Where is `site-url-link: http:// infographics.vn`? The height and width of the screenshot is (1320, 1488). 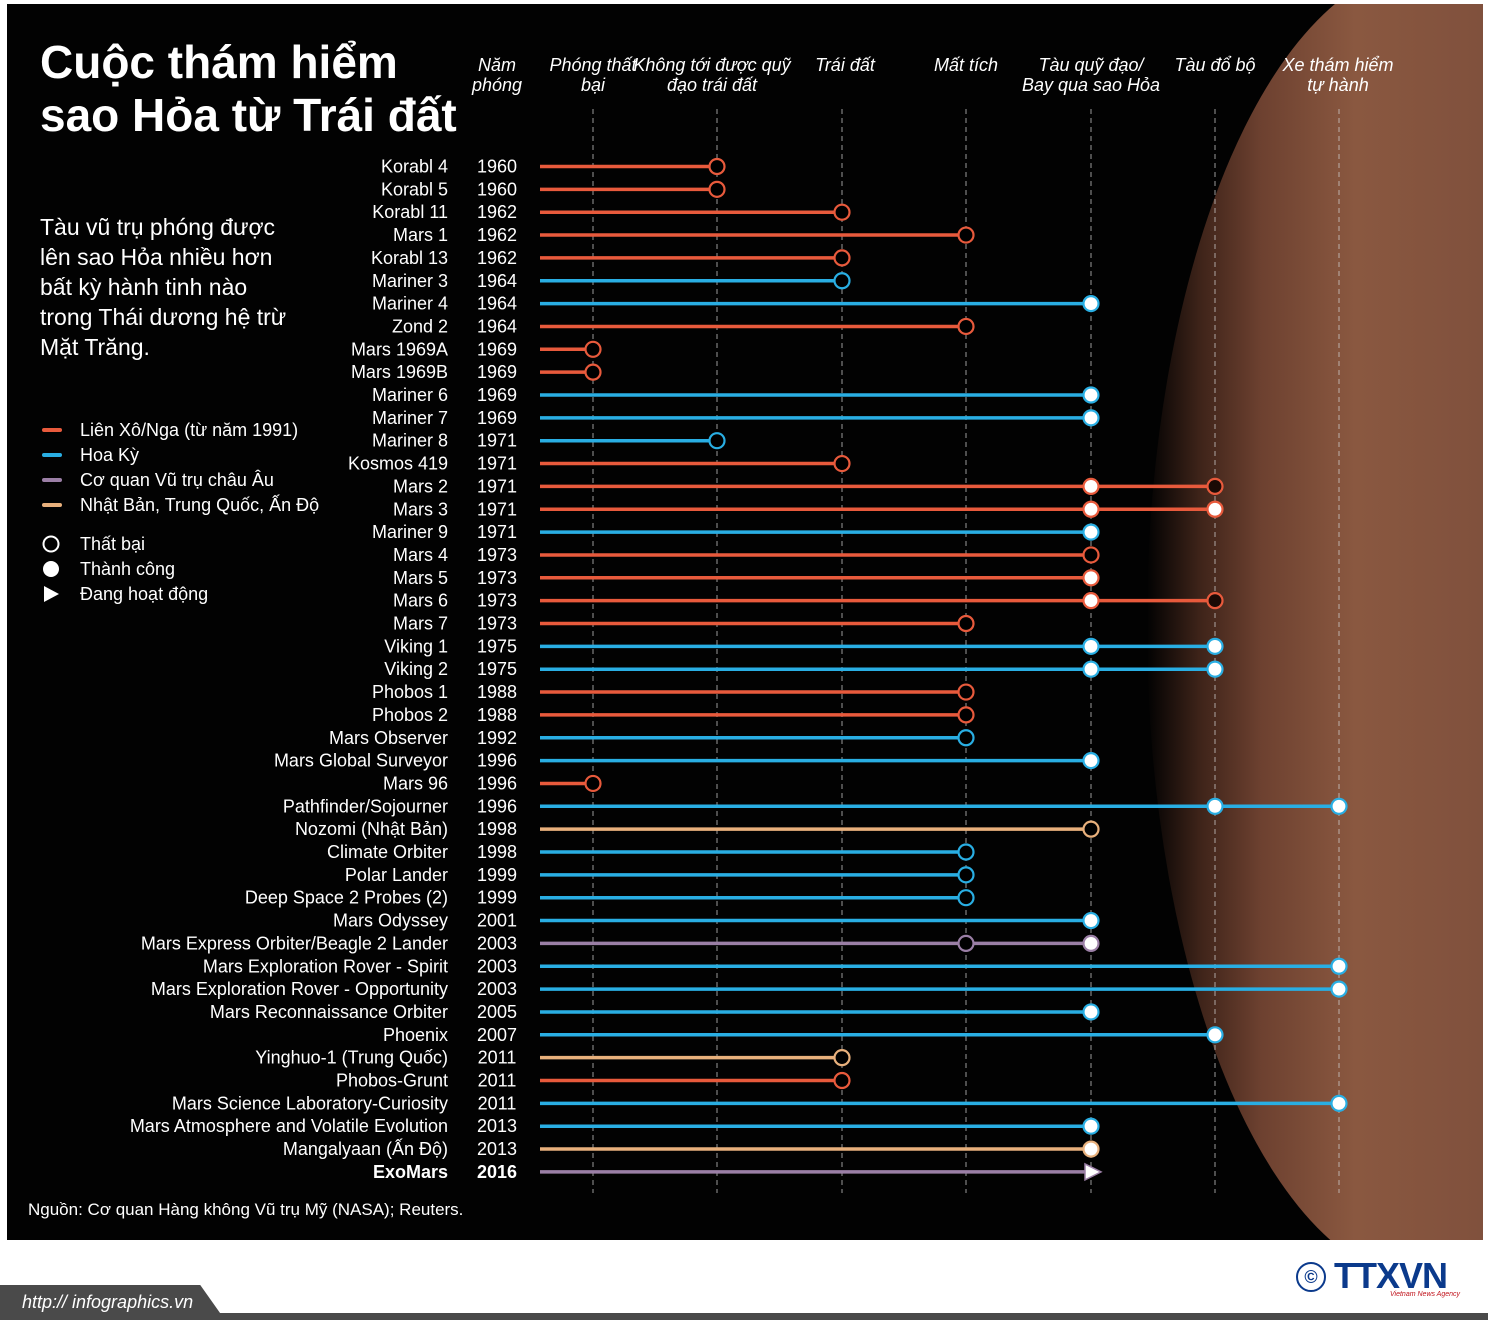
site-url-link: http:// infographics.vn is located at coordinates (108, 1302).